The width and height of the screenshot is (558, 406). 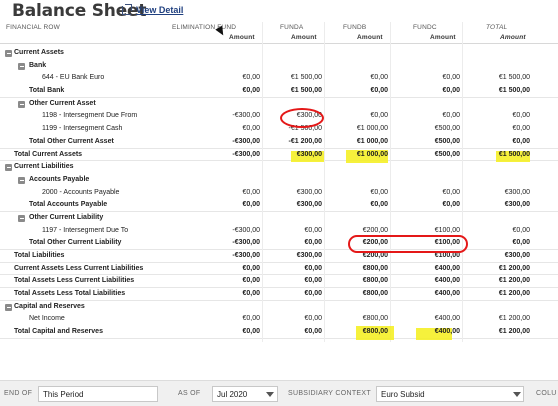 I want to click on row-label: Current Assets Less Current Liabilities, so click(x=79, y=268).